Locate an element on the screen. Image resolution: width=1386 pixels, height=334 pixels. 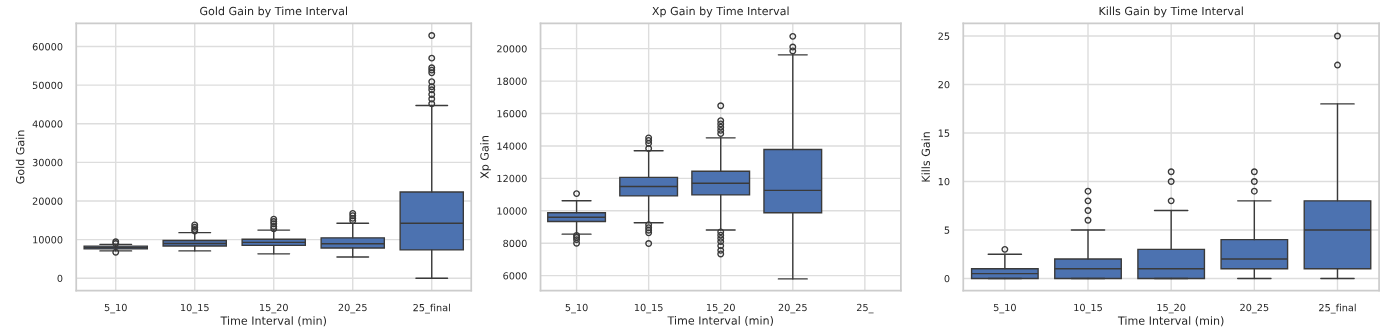
y-tick-label: 14000 is located at coordinates (512, 146).